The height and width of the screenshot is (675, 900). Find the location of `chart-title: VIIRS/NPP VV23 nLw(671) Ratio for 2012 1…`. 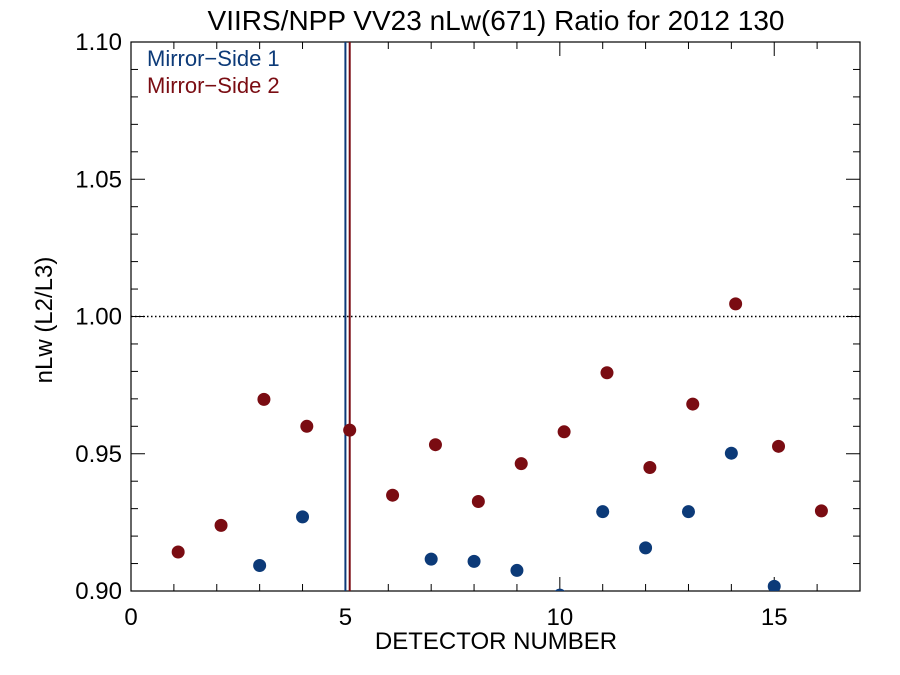

chart-title: VIIRS/NPP VV23 nLw(671) Ratio for 2012 1… is located at coordinates (496, 20).